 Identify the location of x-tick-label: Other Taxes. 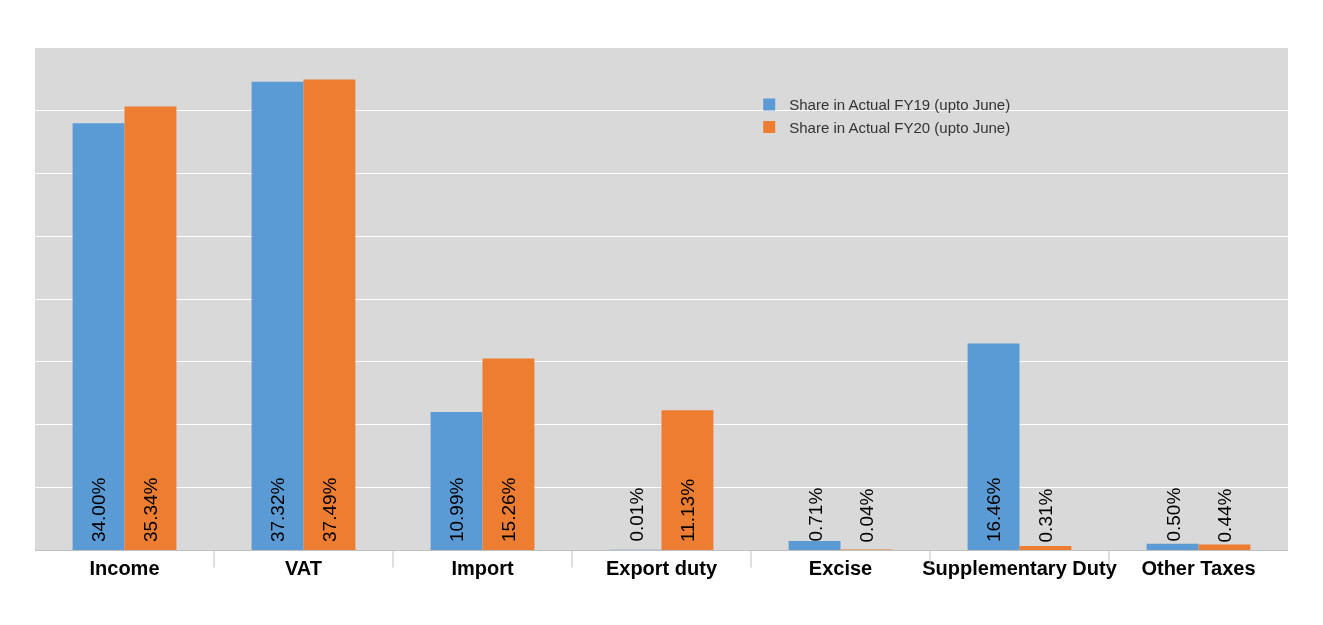
(1198, 568).